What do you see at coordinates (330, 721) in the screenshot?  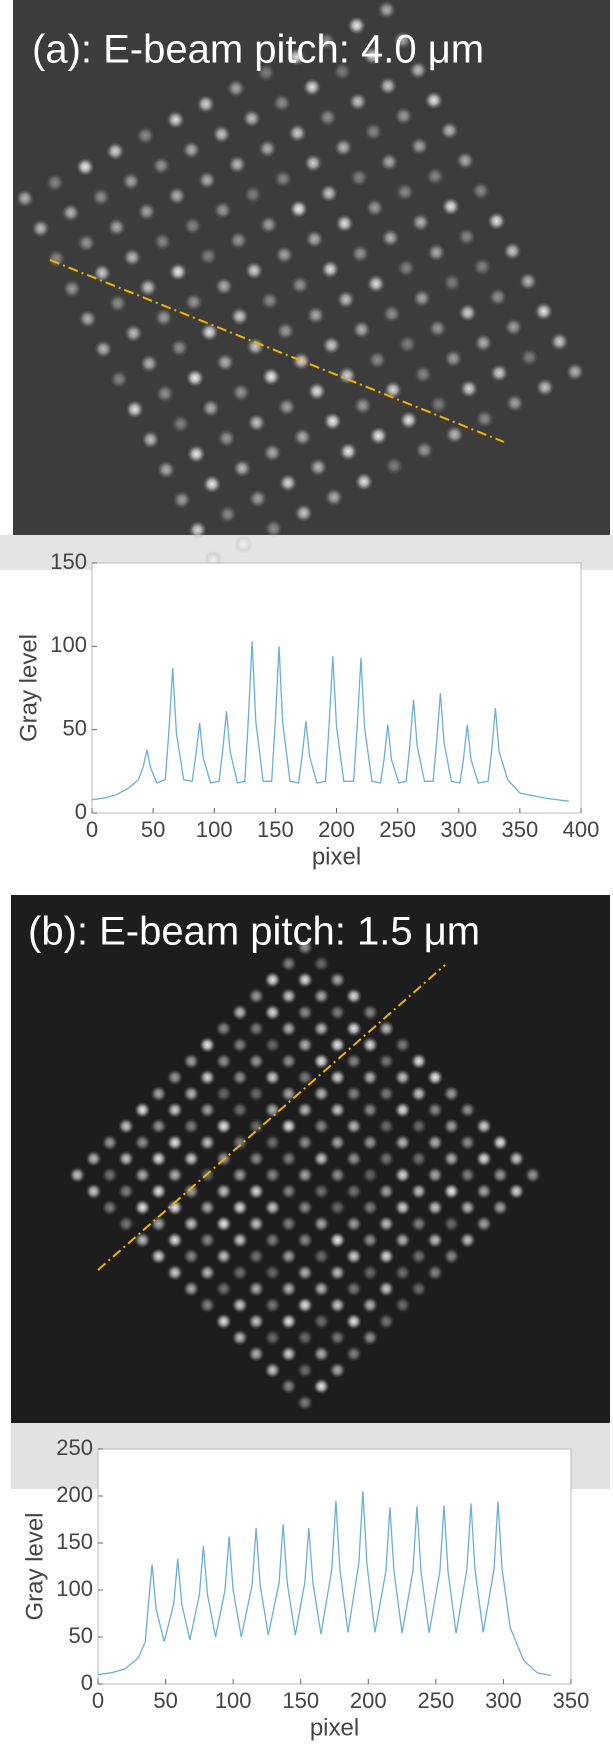 I see `profile-line` at bounding box center [330, 721].